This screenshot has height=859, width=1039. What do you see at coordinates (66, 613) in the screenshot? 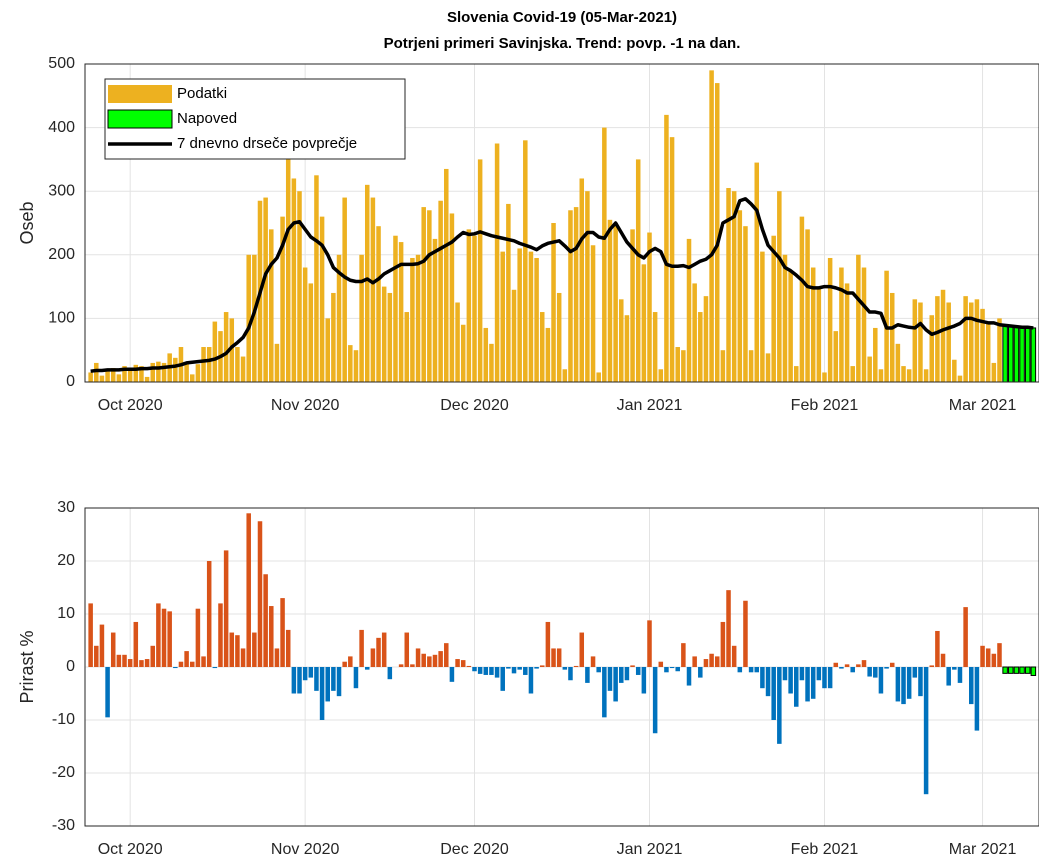
I see `y-tick-label: 10` at bounding box center [66, 613].